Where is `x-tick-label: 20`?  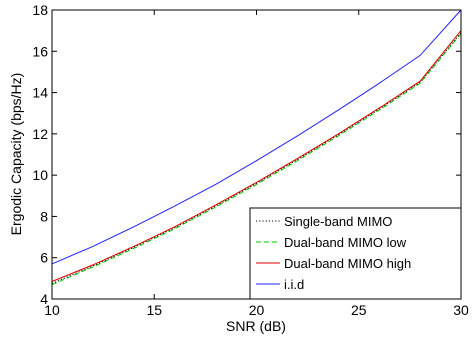 x-tick-label: 20 is located at coordinates (257, 310).